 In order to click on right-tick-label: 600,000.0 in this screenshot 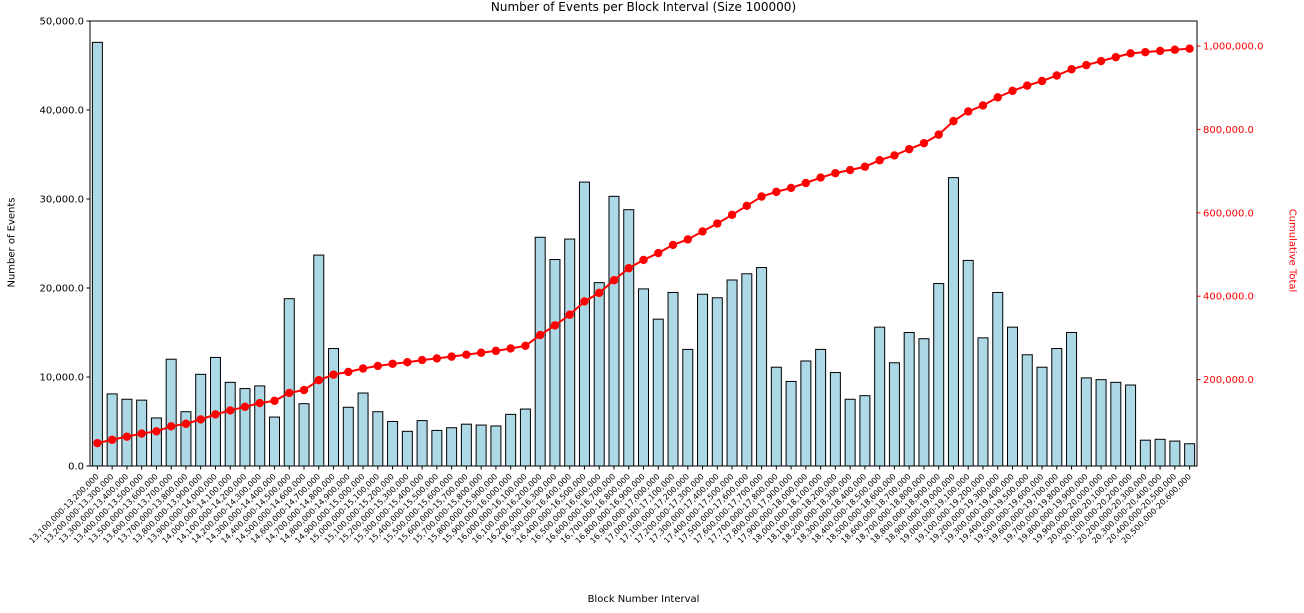, I will do `click(1228, 213)`.